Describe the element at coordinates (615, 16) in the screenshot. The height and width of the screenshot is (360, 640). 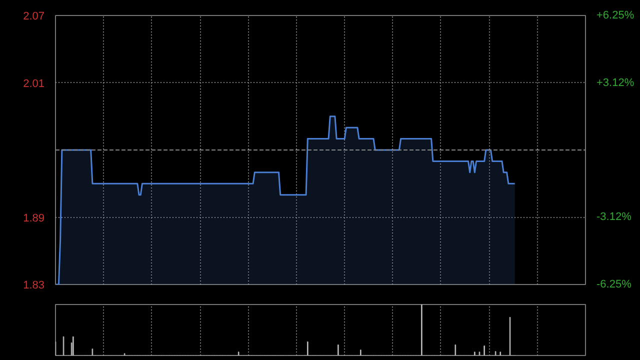
I see `y2-tick-label: +6.25%` at that location.